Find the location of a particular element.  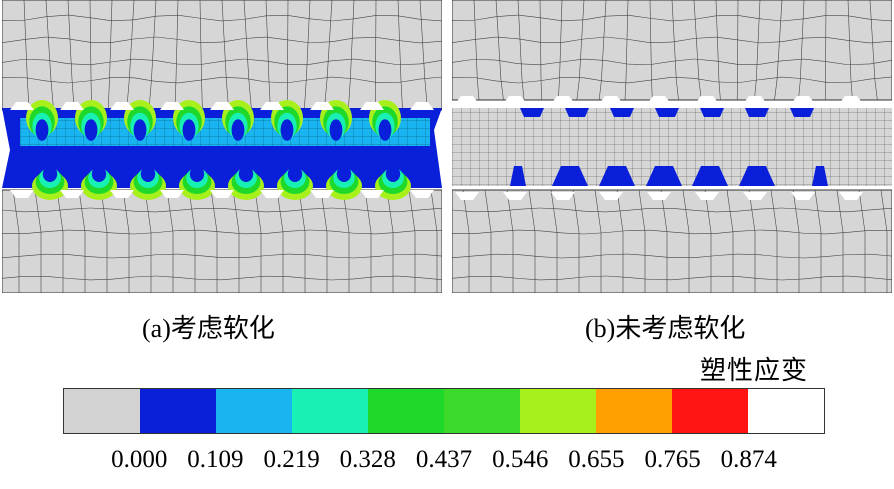

colorbar-tick-label: 0.546 is located at coordinates (520, 459).